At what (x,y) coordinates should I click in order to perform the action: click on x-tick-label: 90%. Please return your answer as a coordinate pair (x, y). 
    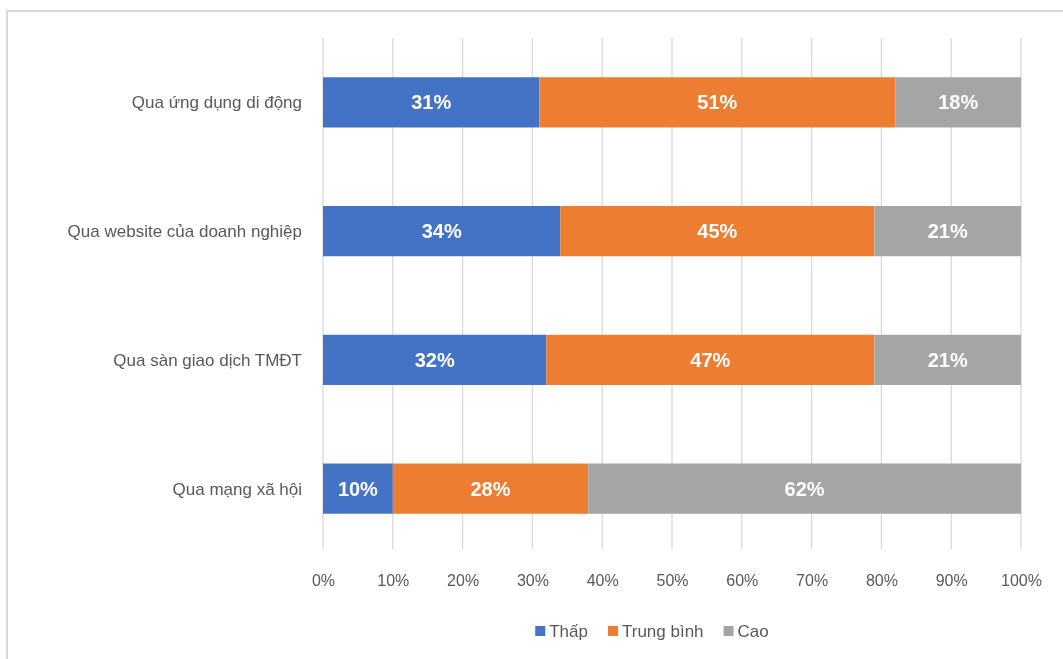
    Looking at the image, I should click on (951, 580).